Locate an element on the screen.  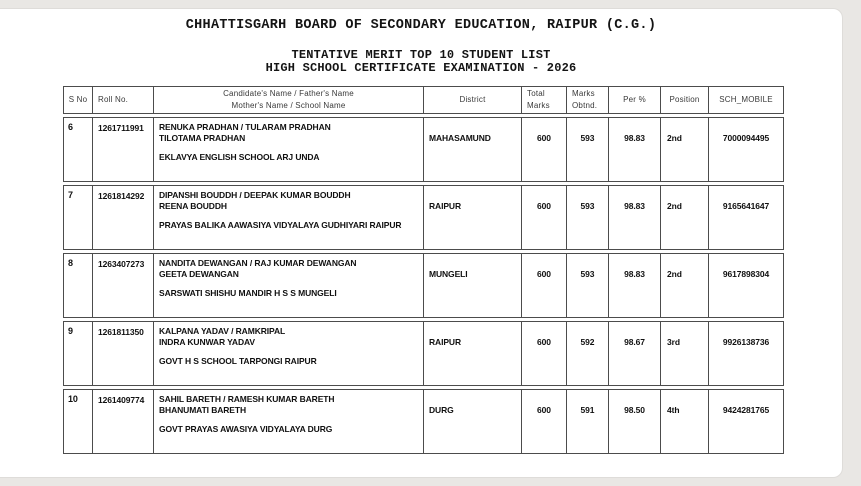
header-sch-mobile: SCH_MOBILE is located at coordinates (746, 100).